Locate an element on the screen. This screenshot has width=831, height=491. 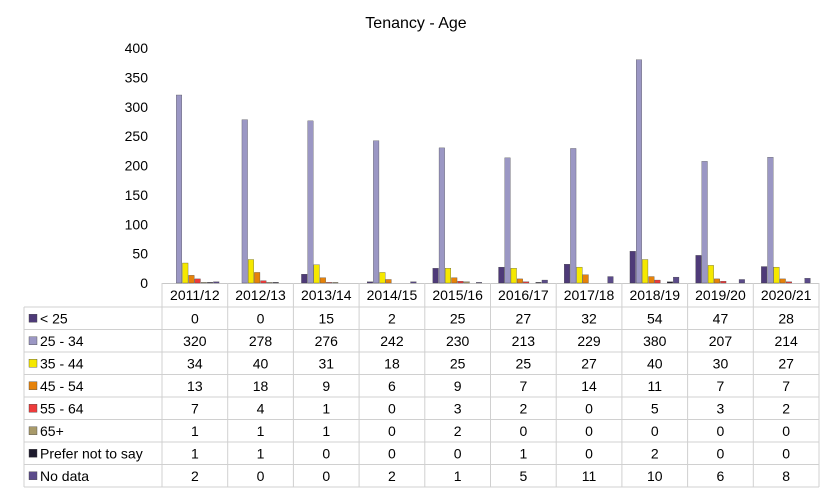
data-label: 380 is located at coordinates (655, 341).